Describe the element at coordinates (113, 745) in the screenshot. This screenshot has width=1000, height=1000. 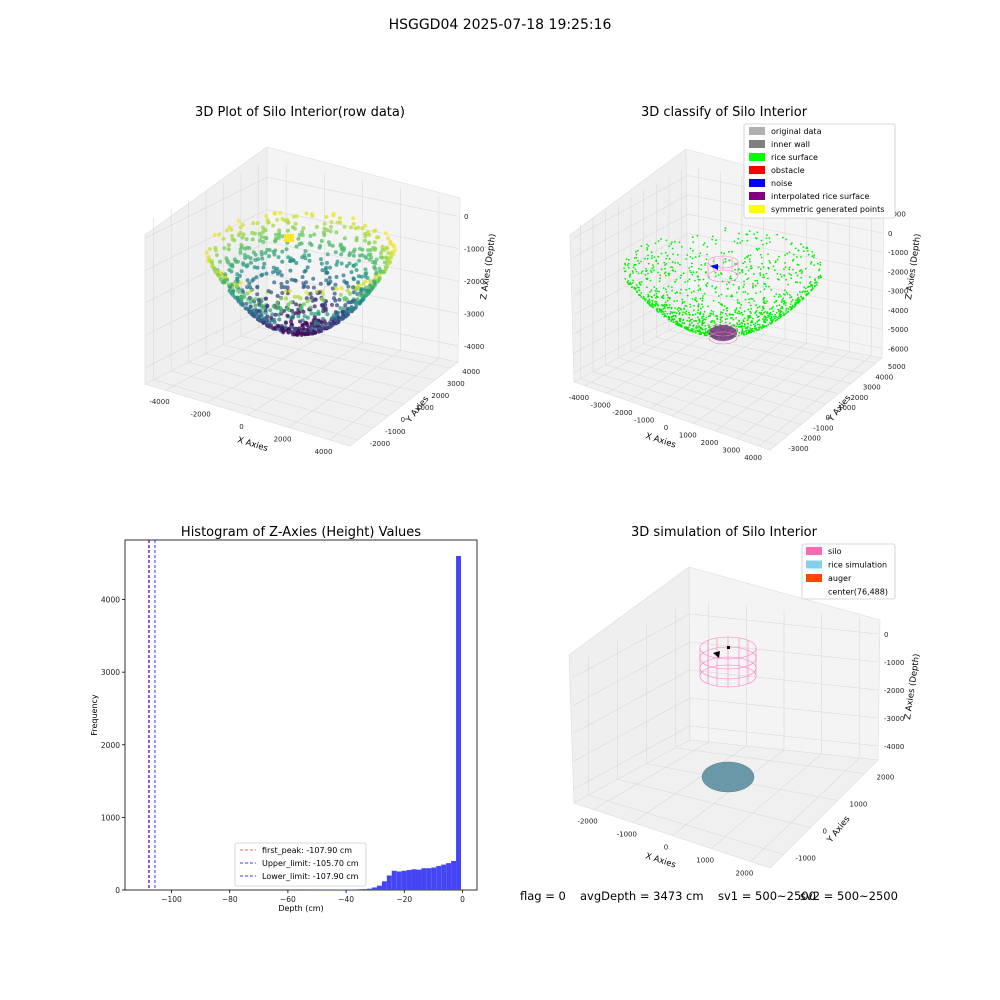
I see `p3-y-ticks: 0 1000 2000 3000 4000` at that location.